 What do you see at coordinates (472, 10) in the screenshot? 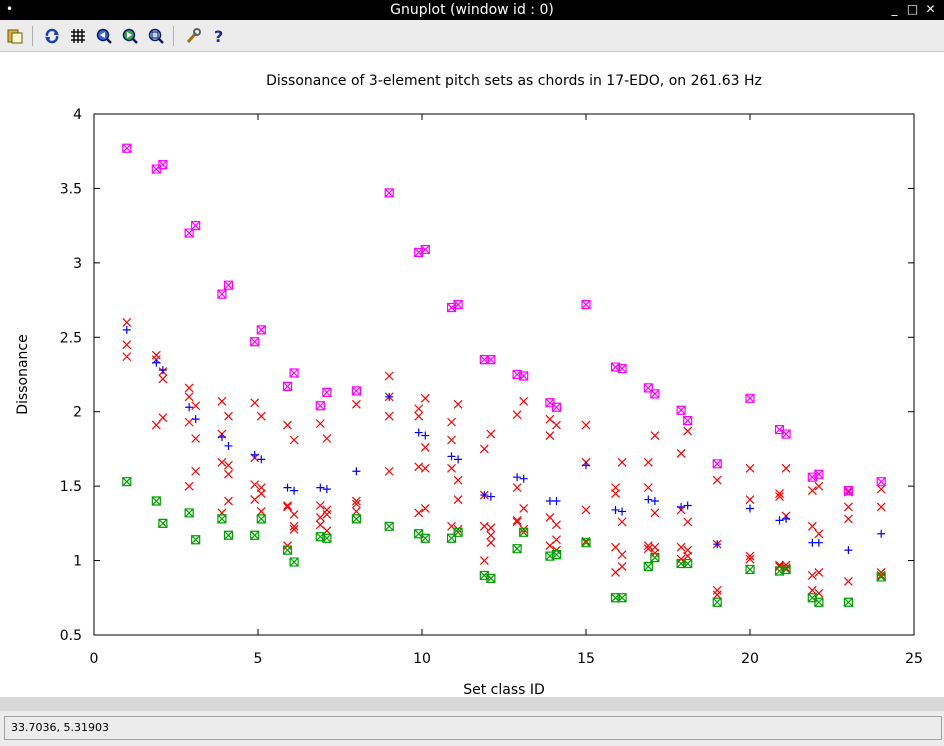
I see `window-title: Gnuplot (window id : 0)` at bounding box center [472, 10].